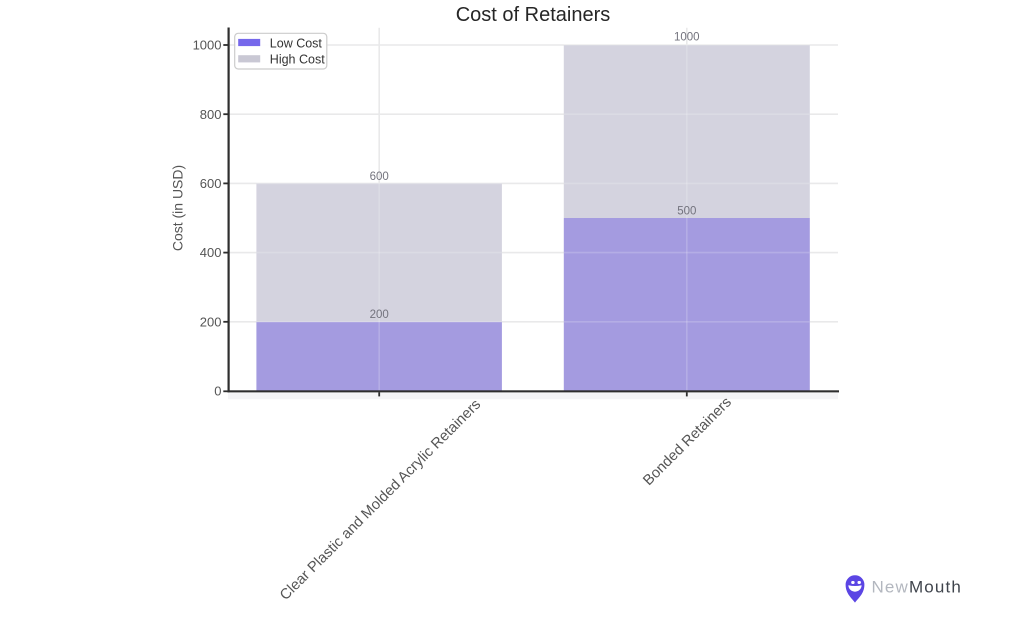 Image resolution: width=1024 pixels, height=640 pixels. I want to click on svg-text: 500, so click(686, 212).